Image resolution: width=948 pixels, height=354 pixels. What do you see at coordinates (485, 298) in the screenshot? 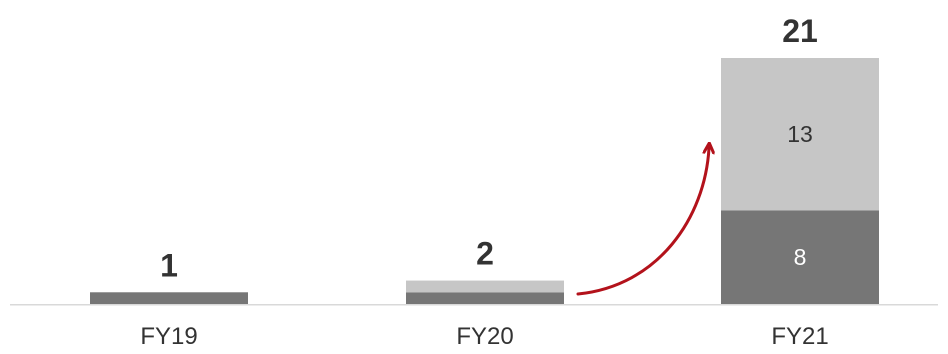
I see `bar-segment-fy20-s0` at bounding box center [485, 298].